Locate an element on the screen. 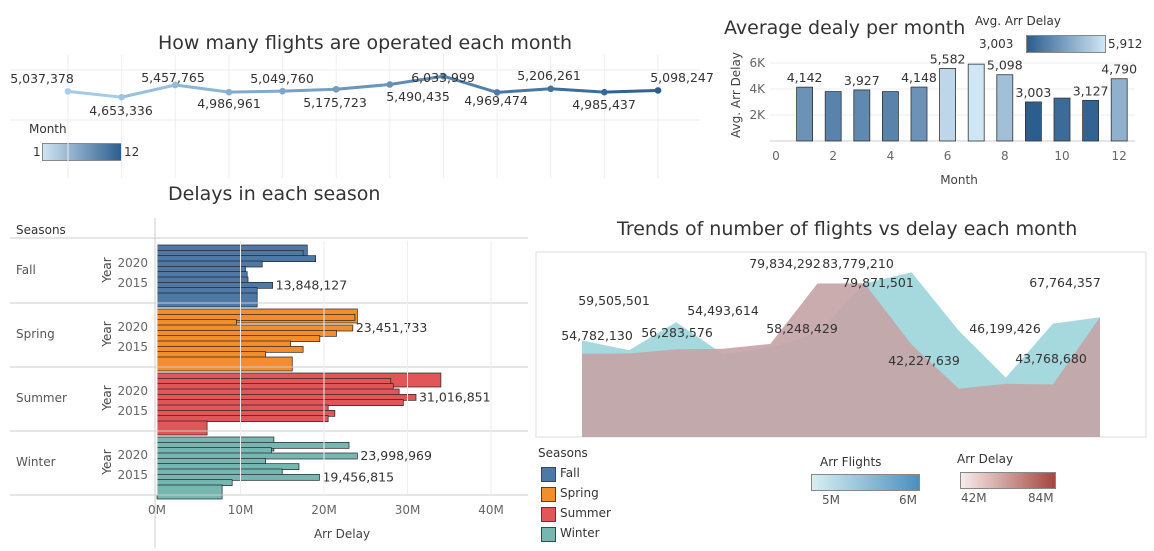  flights-legend-min: 5M is located at coordinates (831, 500).